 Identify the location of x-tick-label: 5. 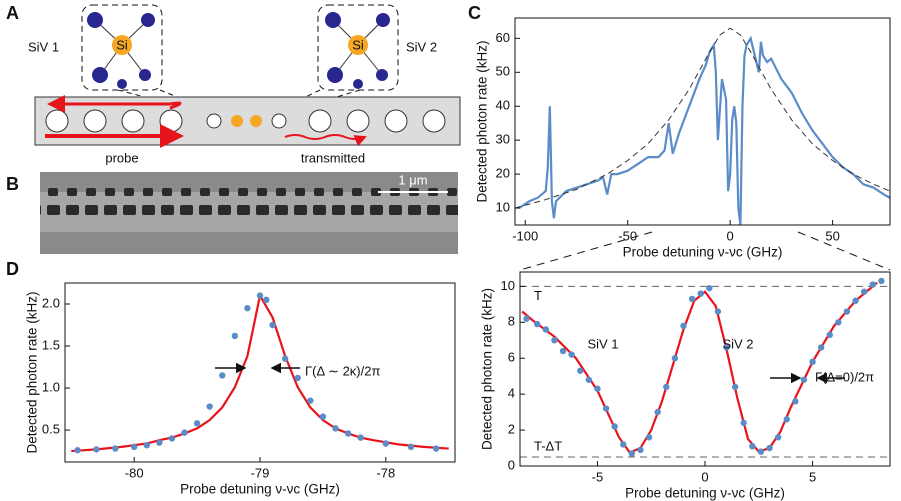
(812, 476).